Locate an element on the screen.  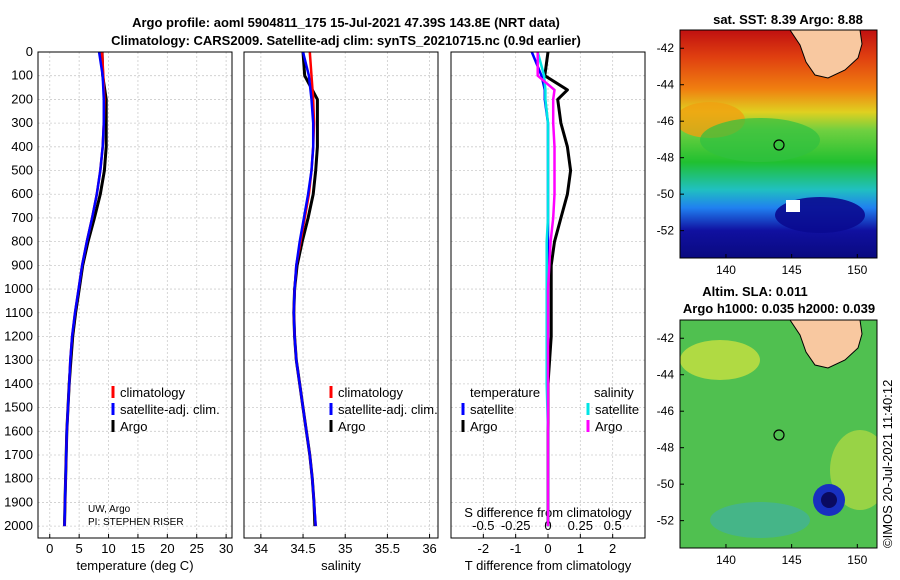
salinity-legend: climatology satellite-adj. clim. Argo is located at coordinates (383, 409).